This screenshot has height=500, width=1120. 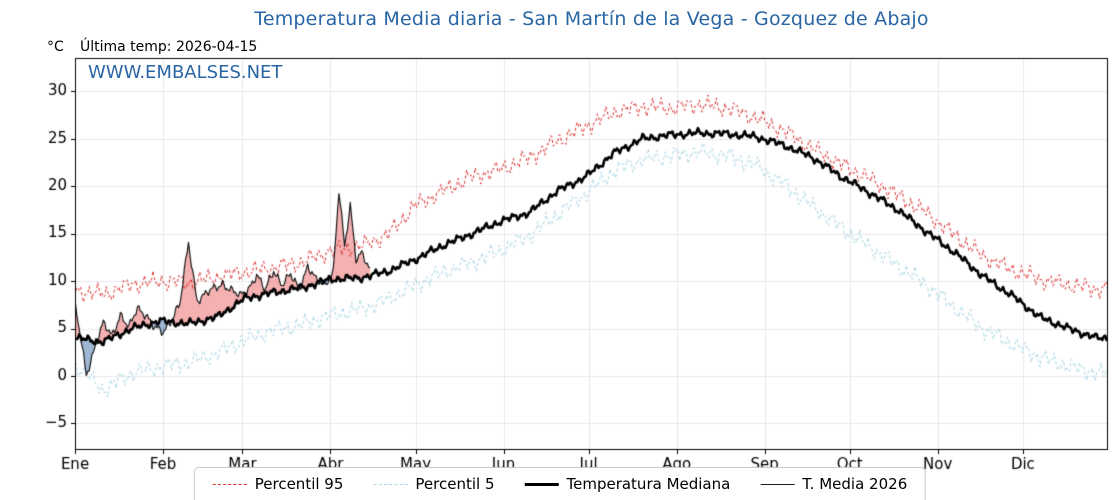 I want to click on legend-item-mediana: Temperatura Mediana, so click(x=627, y=484).